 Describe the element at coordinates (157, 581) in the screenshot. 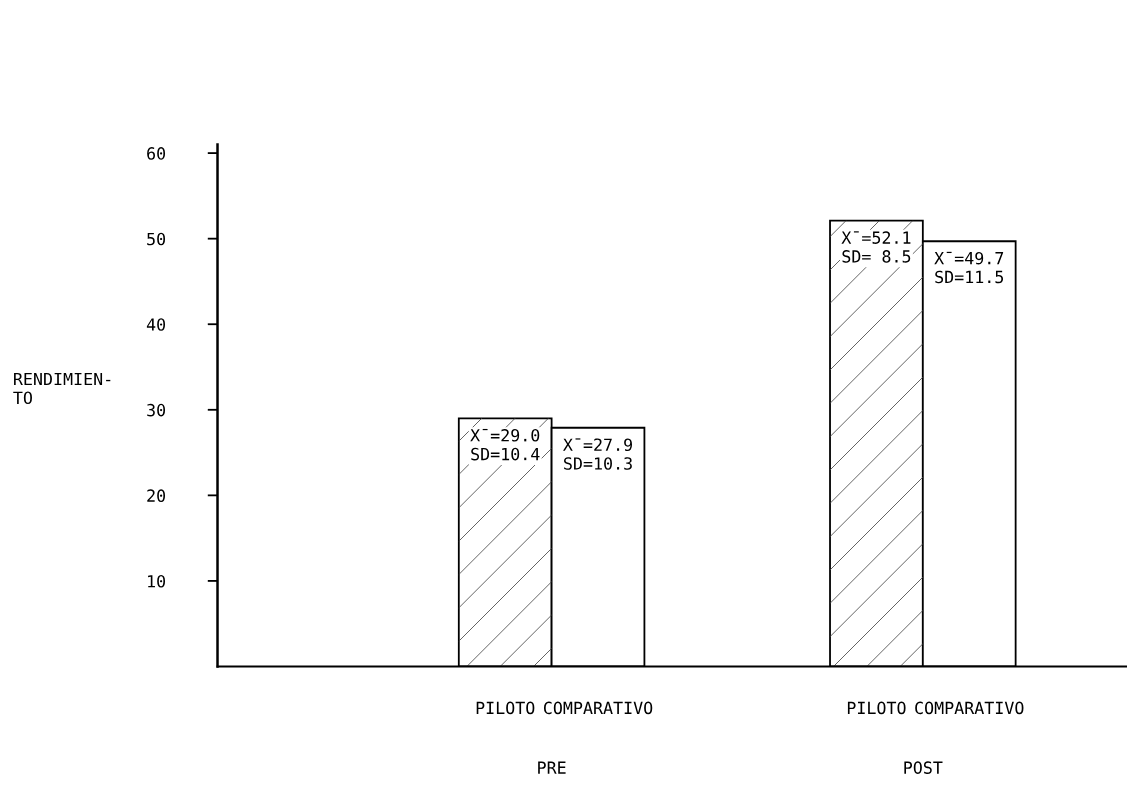

I see `y-tick-label: 10` at that location.